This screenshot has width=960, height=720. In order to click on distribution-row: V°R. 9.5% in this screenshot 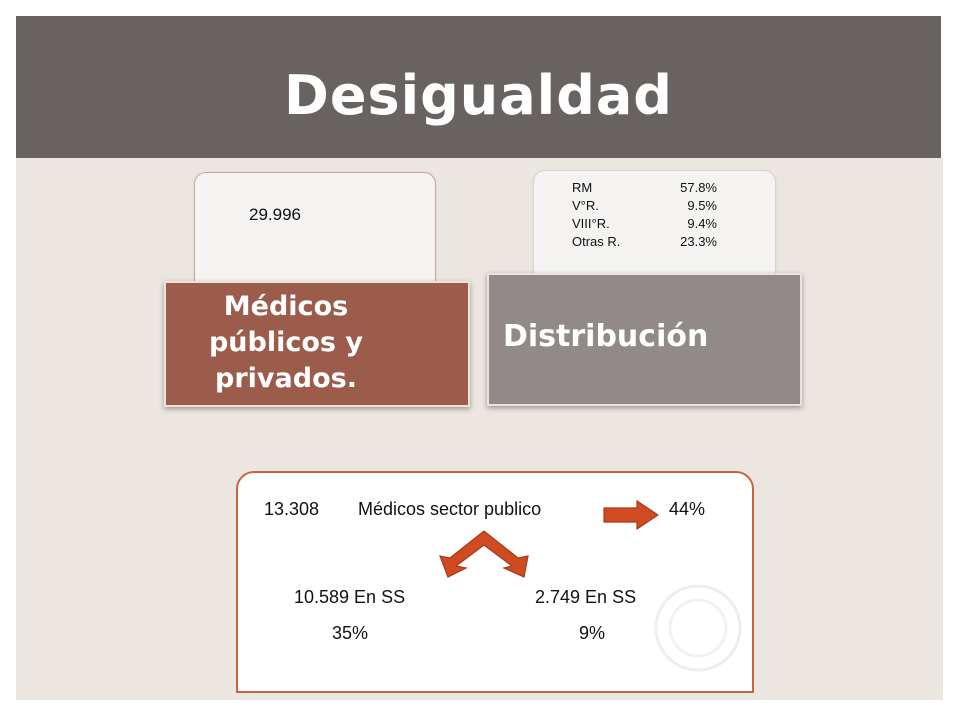, I will do `click(644, 206)`.